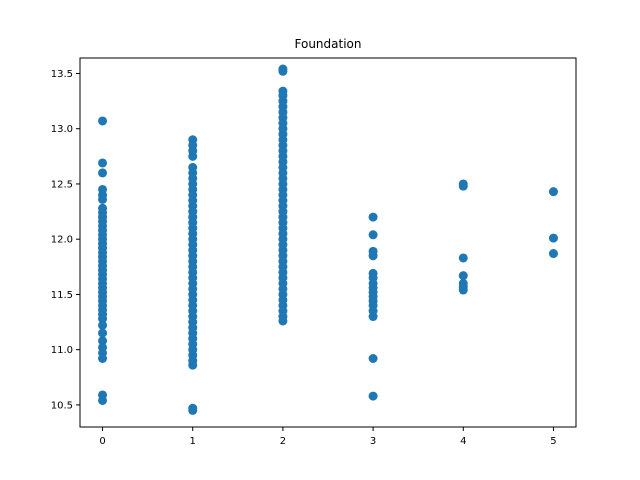 The width and height of the screenshot is (640, 480). Describe the element at coordinates (328, 44) in the screenshot. I see `chart-title: Foundation` at that location.